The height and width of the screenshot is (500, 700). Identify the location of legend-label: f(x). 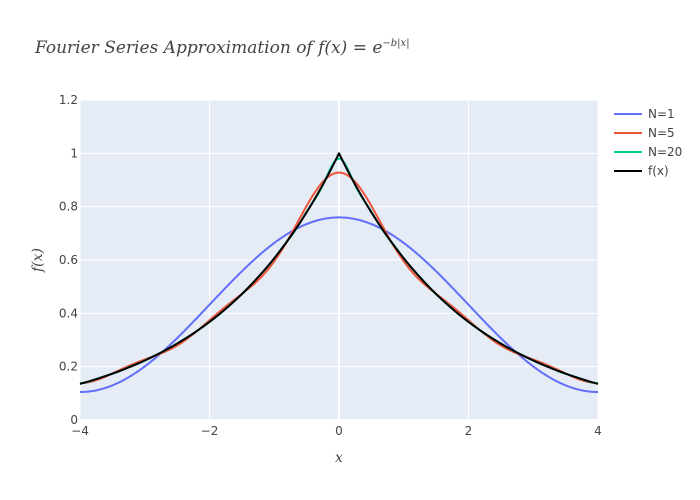
(658, 171).